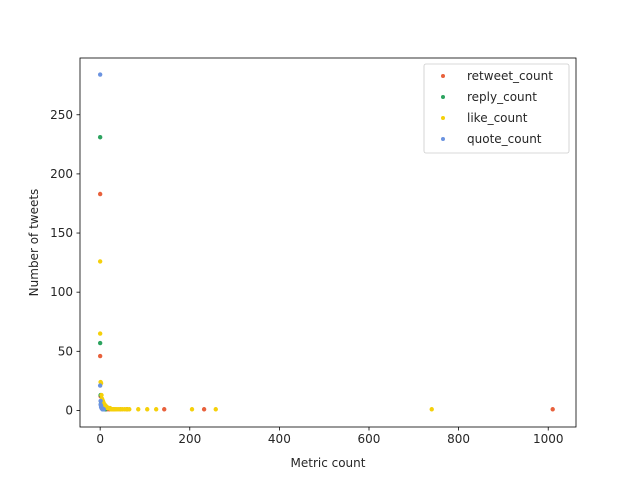 The width and height of the screenshot is (640, 480). I want to click on x-tick-label: 1000, so click(548, 439).